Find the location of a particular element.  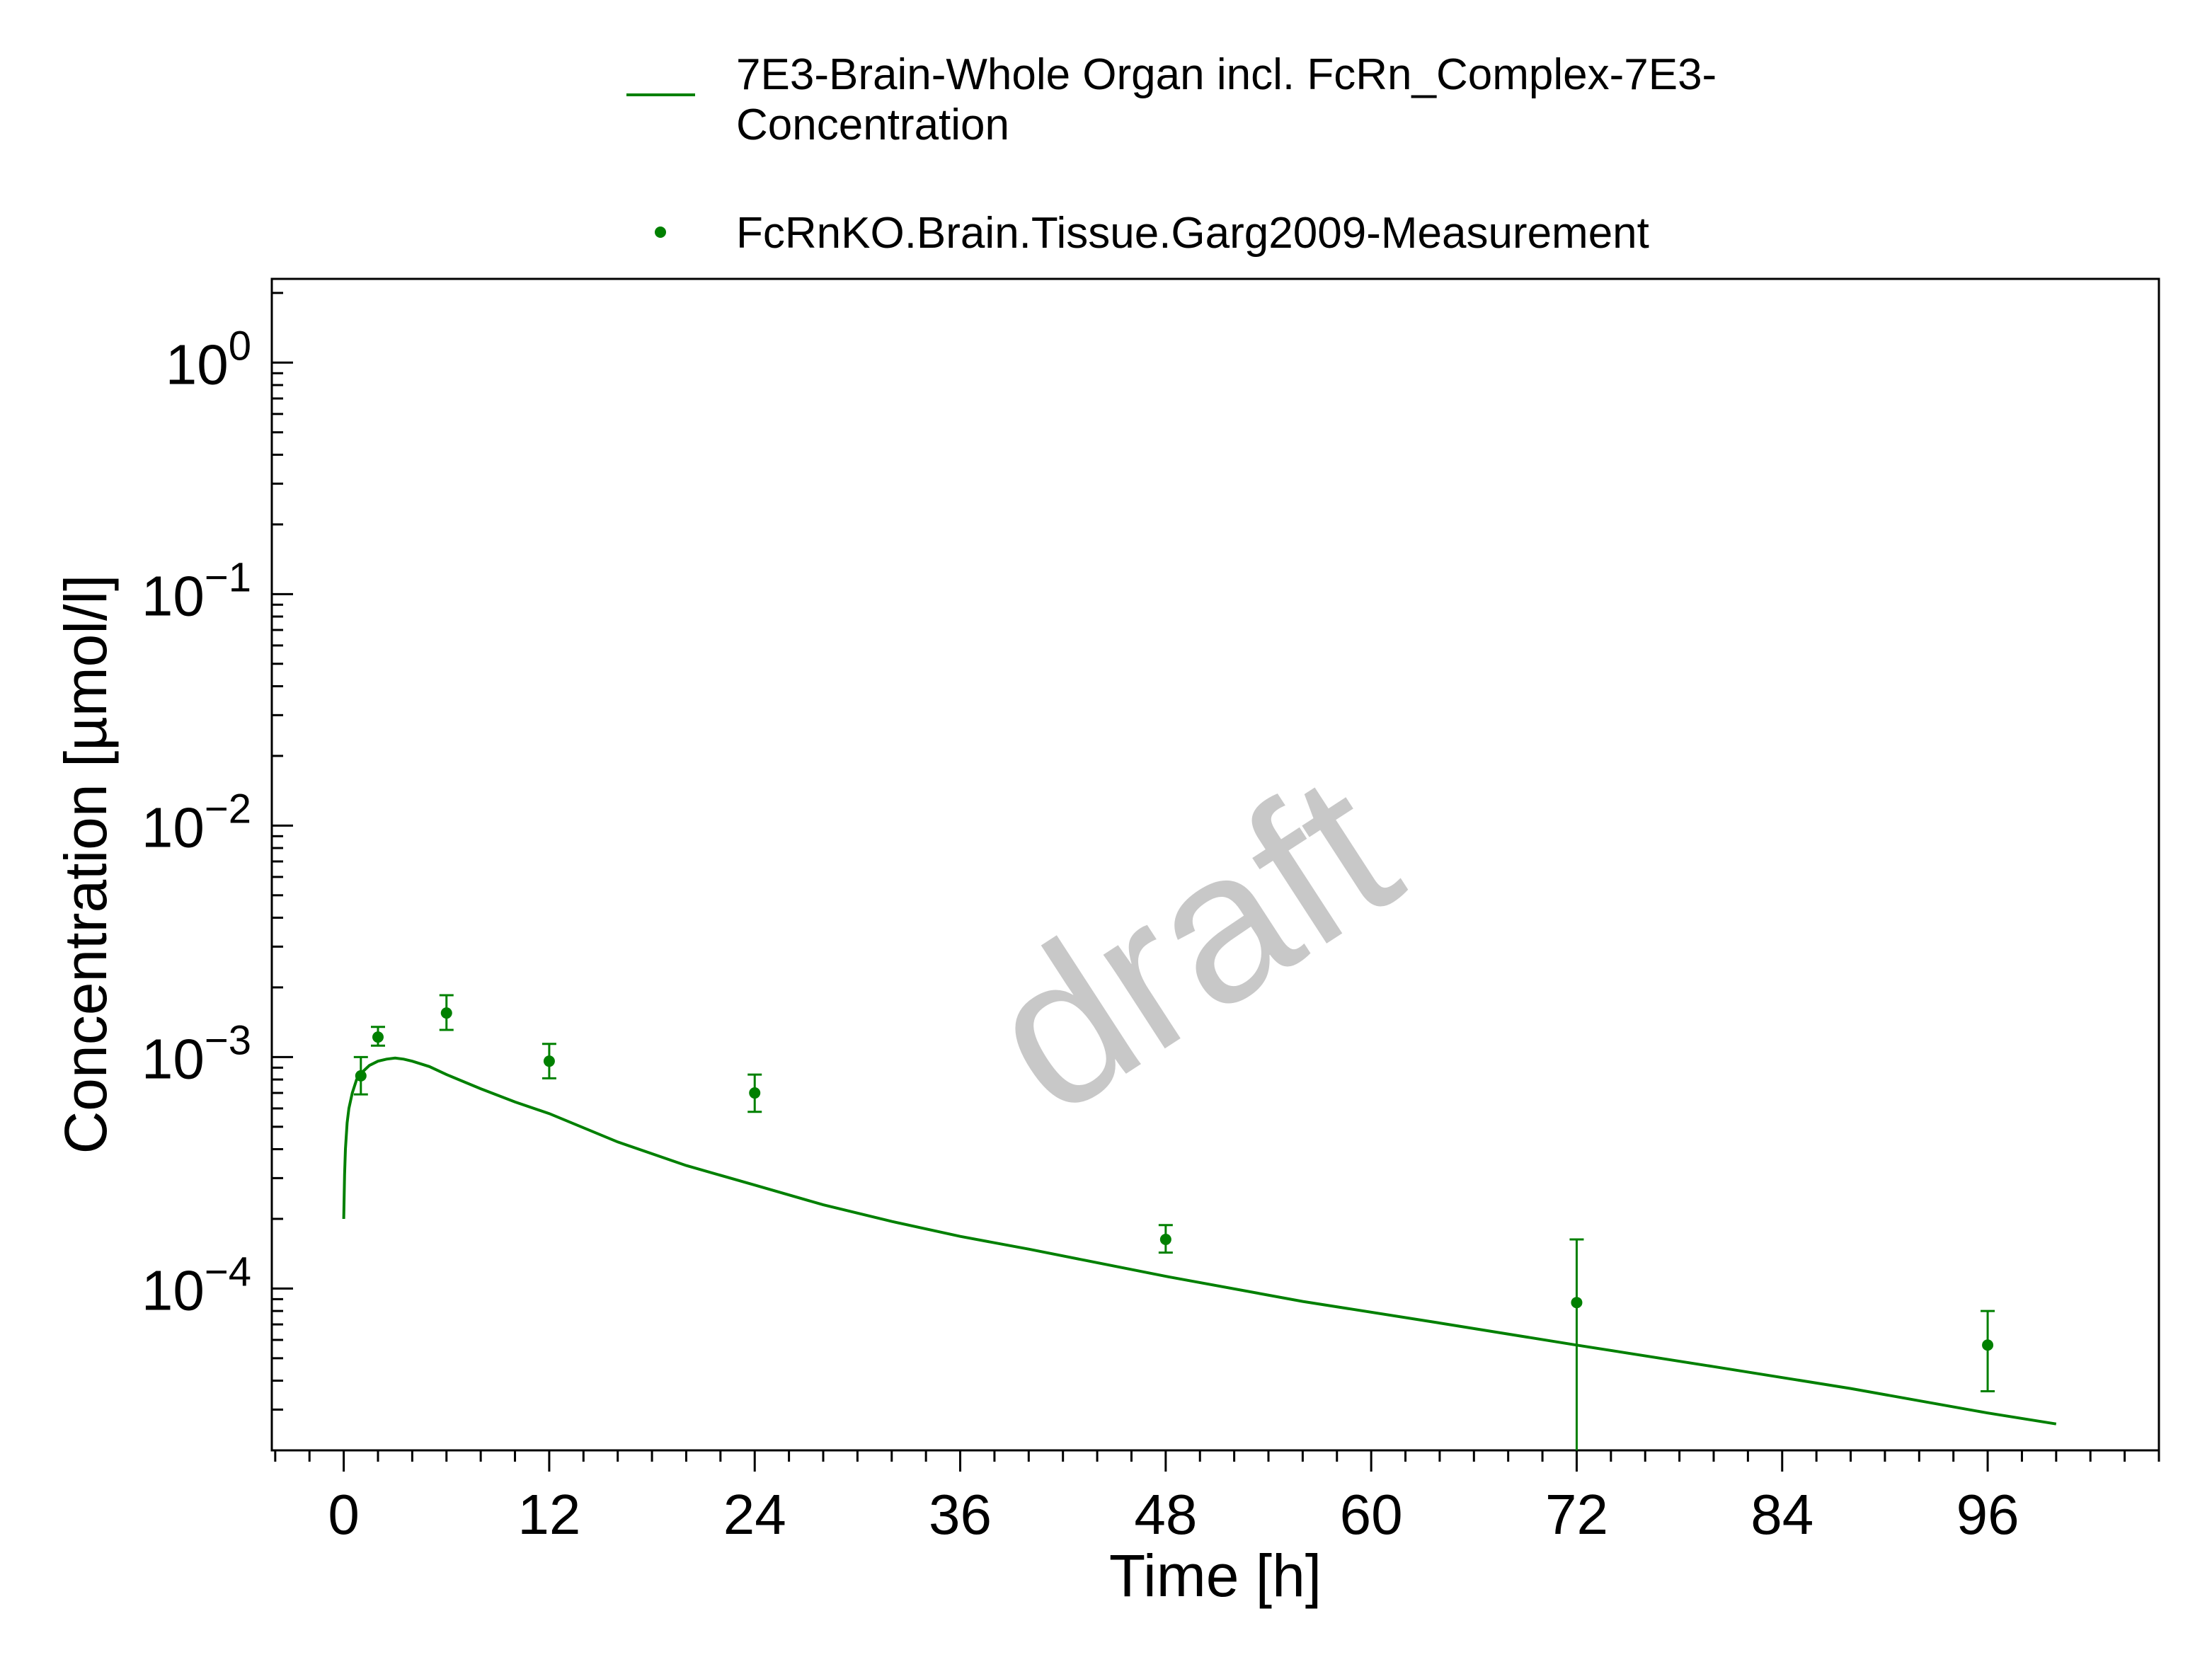

y-tick-label: 10⁻³ is located at coordinates (196, 1053).